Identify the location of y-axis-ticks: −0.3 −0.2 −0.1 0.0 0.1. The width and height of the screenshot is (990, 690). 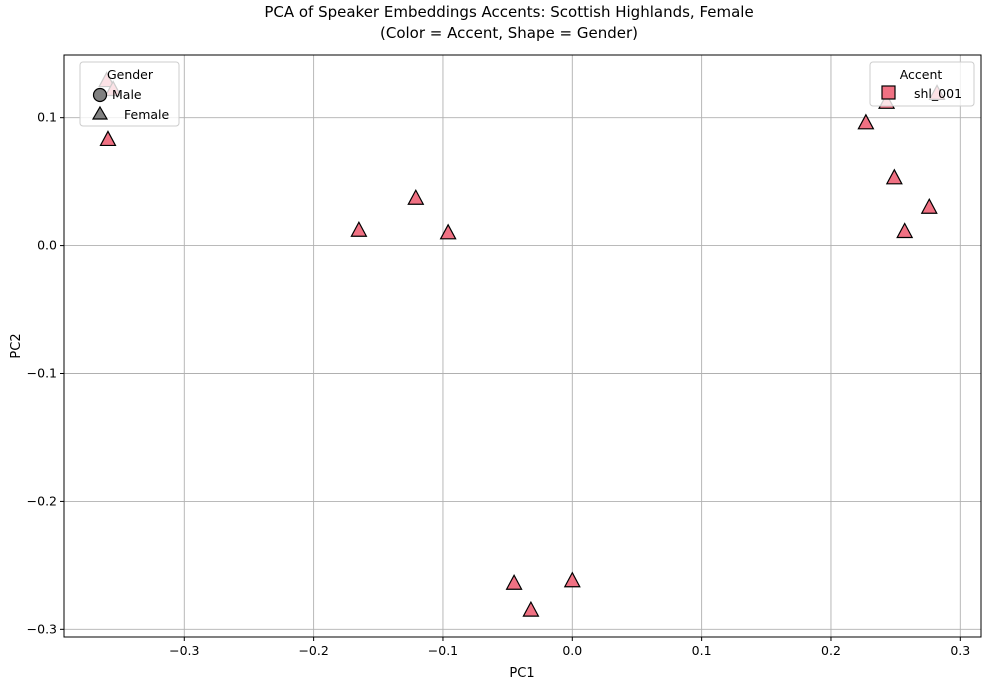
(45, 373).